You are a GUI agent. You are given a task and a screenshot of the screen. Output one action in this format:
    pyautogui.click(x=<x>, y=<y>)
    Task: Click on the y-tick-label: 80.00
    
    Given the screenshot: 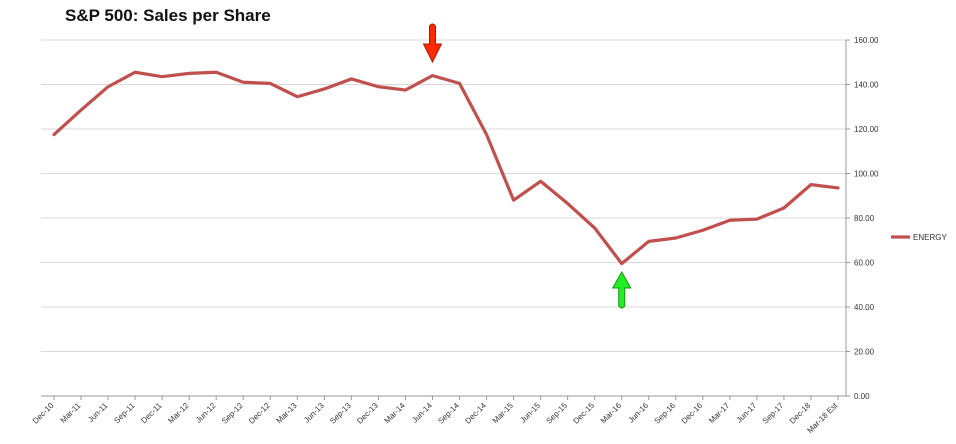 What is the action you would take?
    pyautogui.click(x=864, y=218)
    